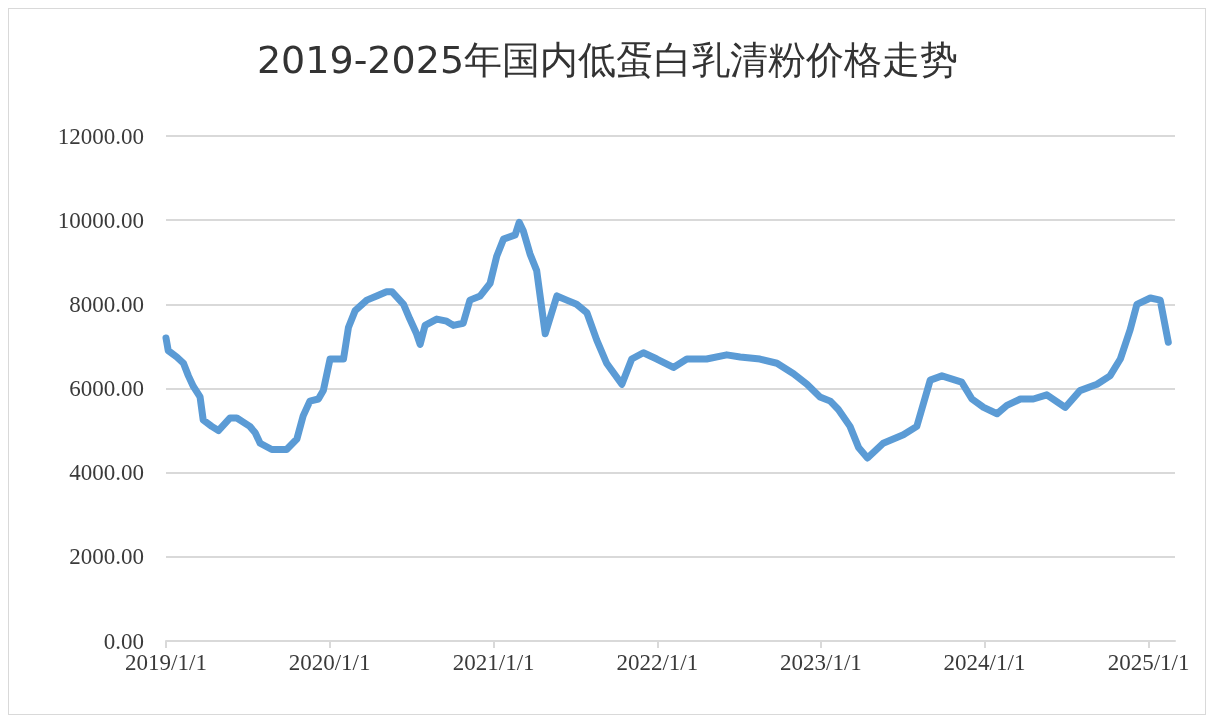 The height and width of the screenshot is (725, 1215). Describe the element at coordinates (329, 662) in the screenshot. I see `x-tick-label: 2020/1/1` at that location.